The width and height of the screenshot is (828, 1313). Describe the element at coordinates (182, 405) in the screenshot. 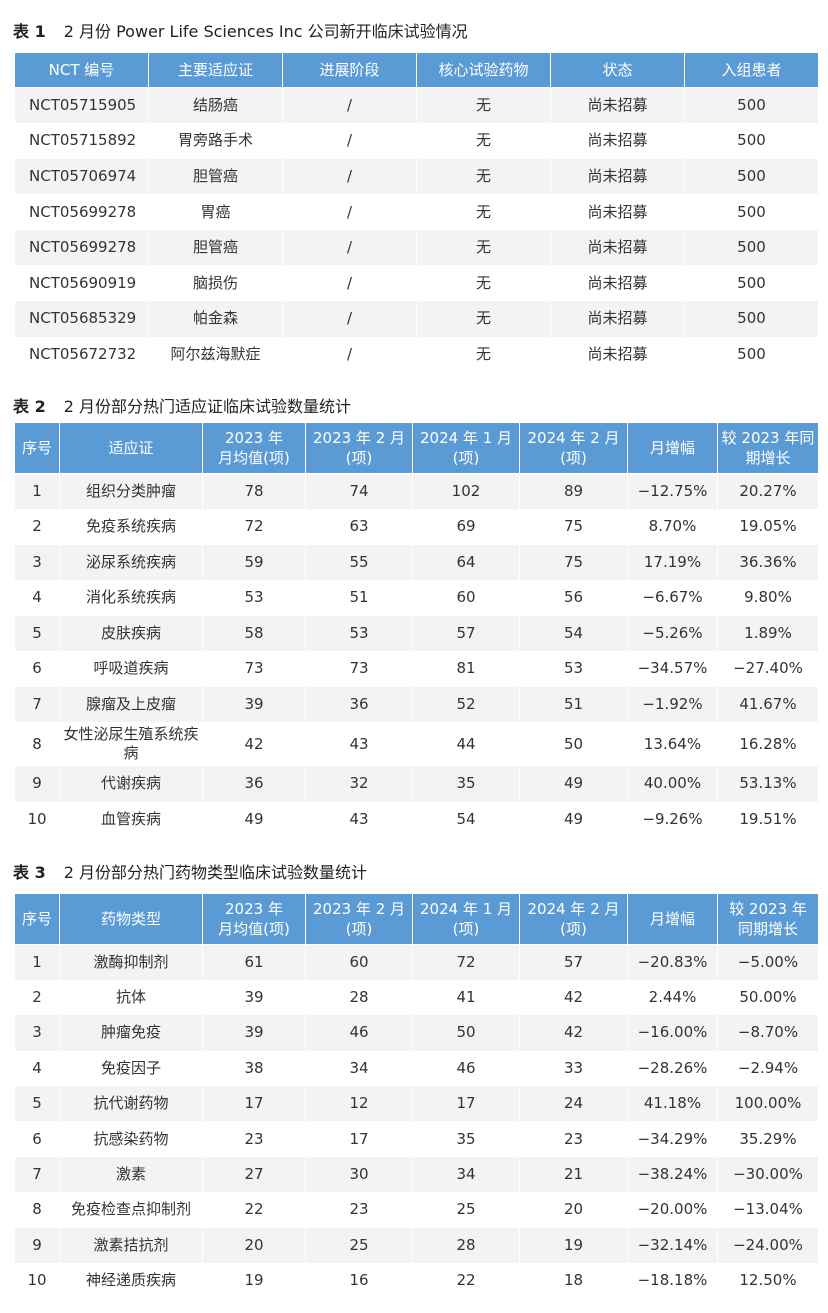

I see `table2-caption: 表 2 2 月份部分热门适应证临床试验数量统计` at that location.